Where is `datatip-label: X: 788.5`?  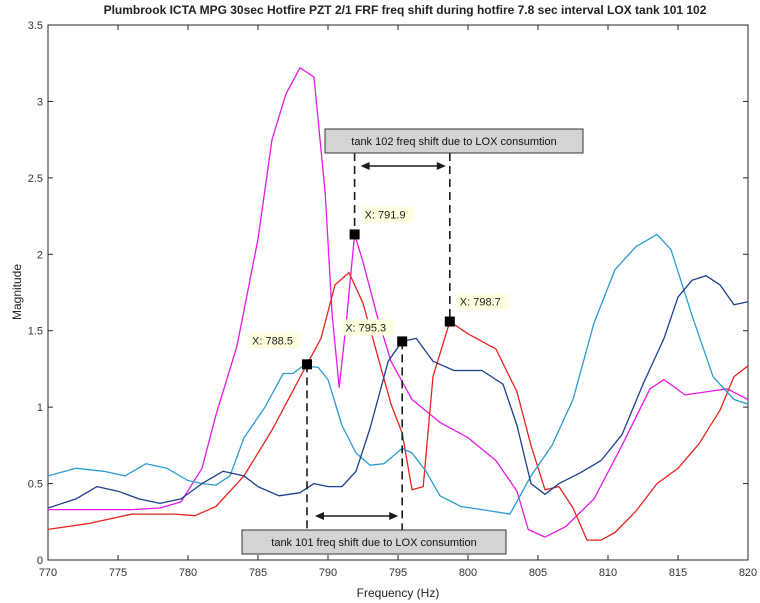
datatip-label: X: 788.5 is located at coordinates (272, 341).